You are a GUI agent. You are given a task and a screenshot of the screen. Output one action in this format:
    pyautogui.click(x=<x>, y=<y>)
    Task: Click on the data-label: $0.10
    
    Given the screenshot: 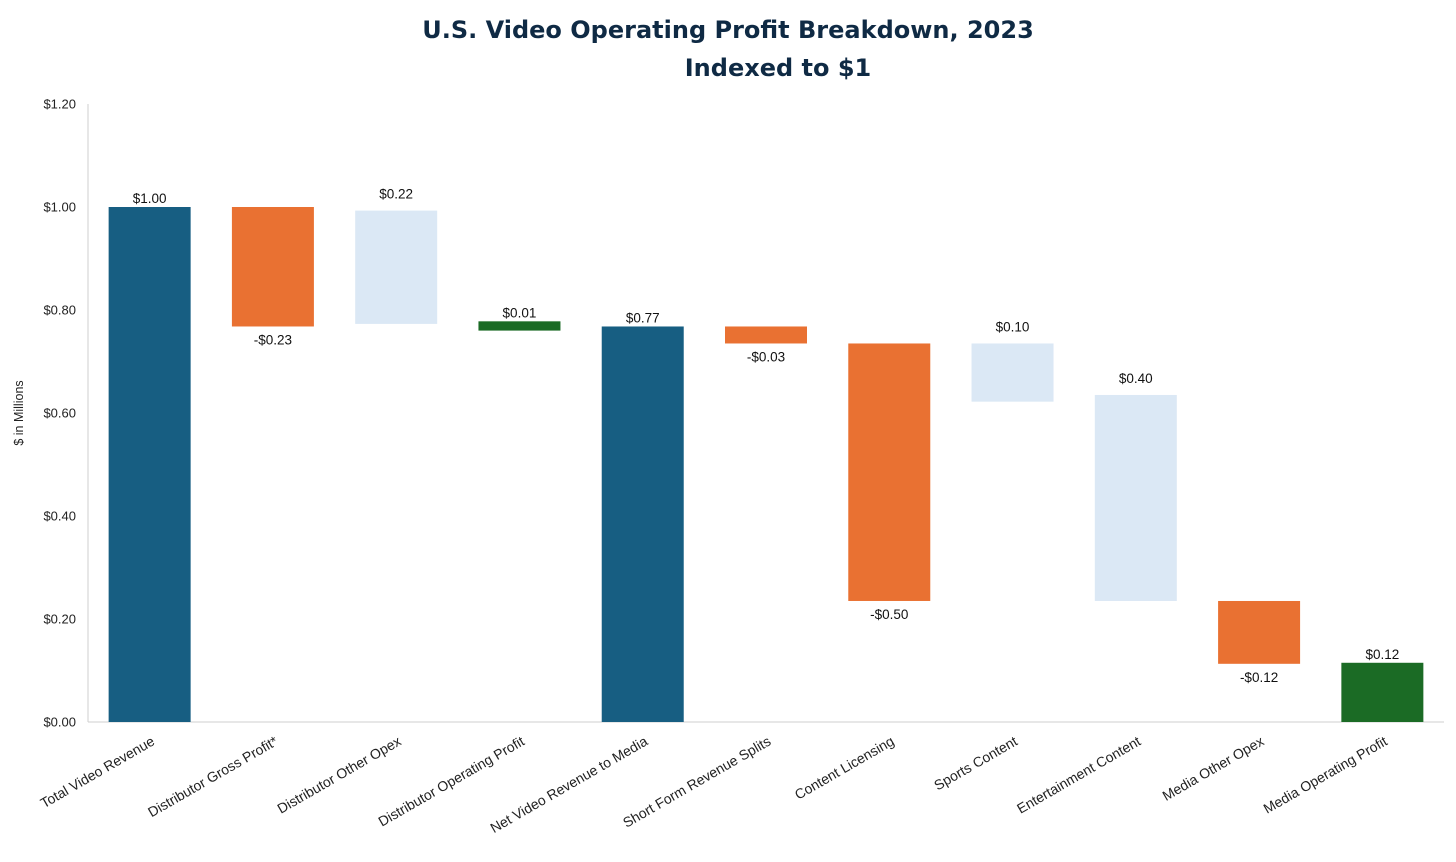 What is the action you would take?
    pyautogui.click(x=1013, y=326)
    